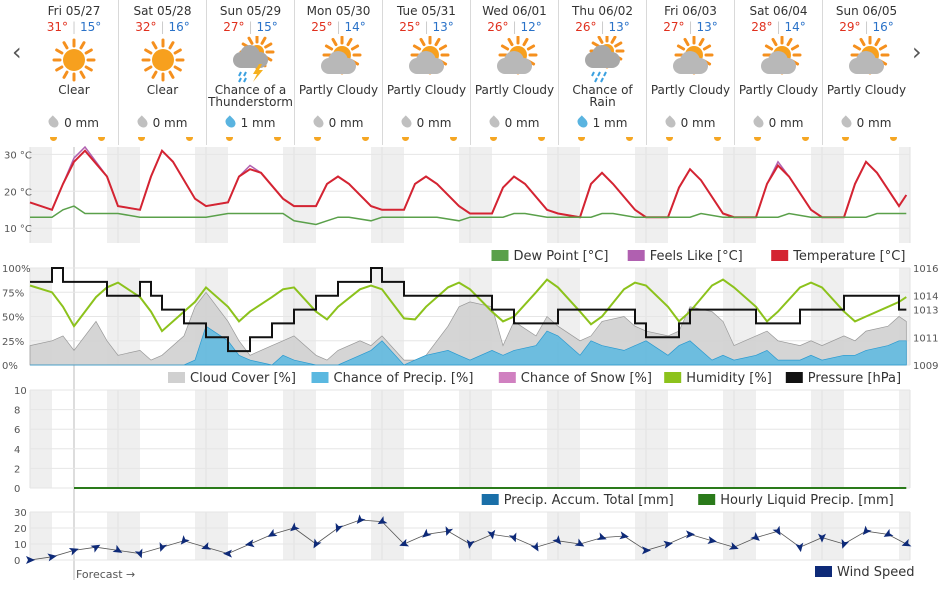 This screenshot has height=590, width=941. I want to click on legend-label: Temperature [°C], so click(848, 256).